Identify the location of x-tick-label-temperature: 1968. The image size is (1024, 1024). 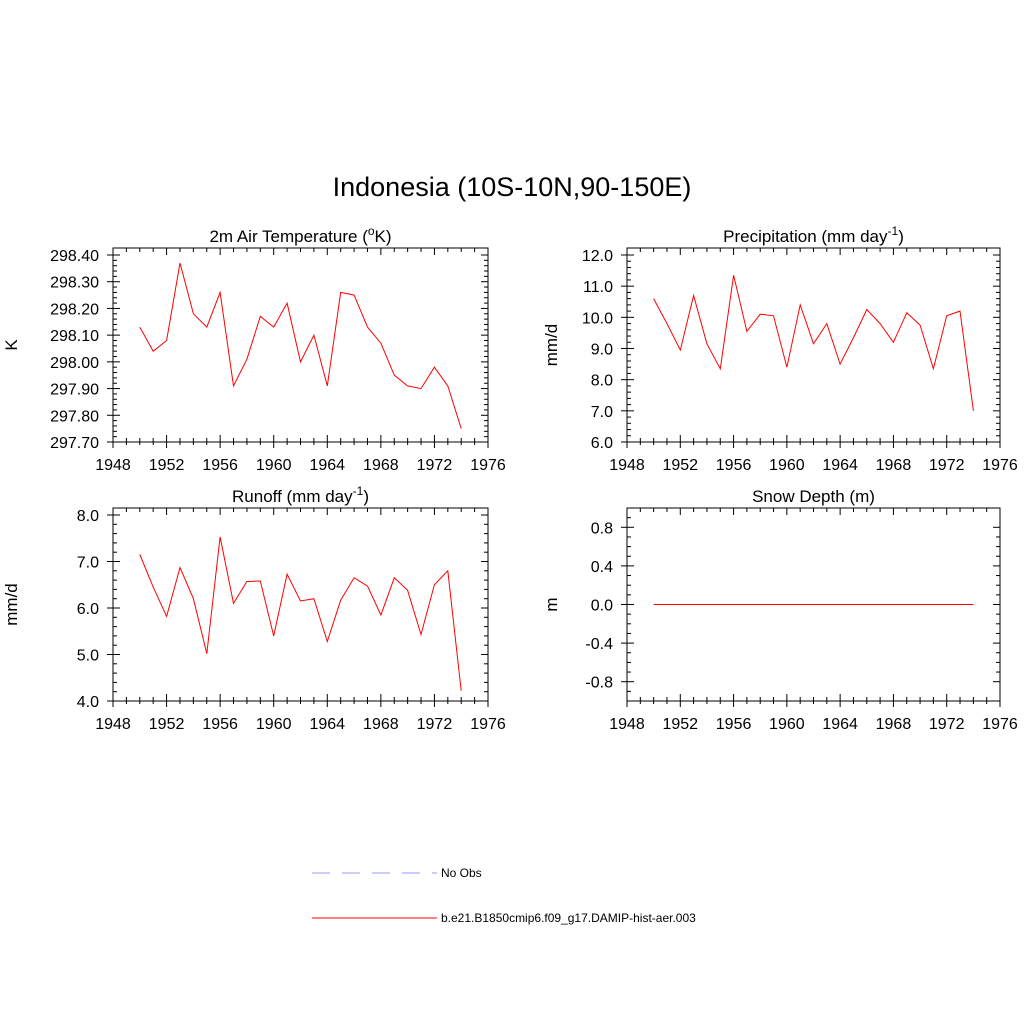
(381, 465).